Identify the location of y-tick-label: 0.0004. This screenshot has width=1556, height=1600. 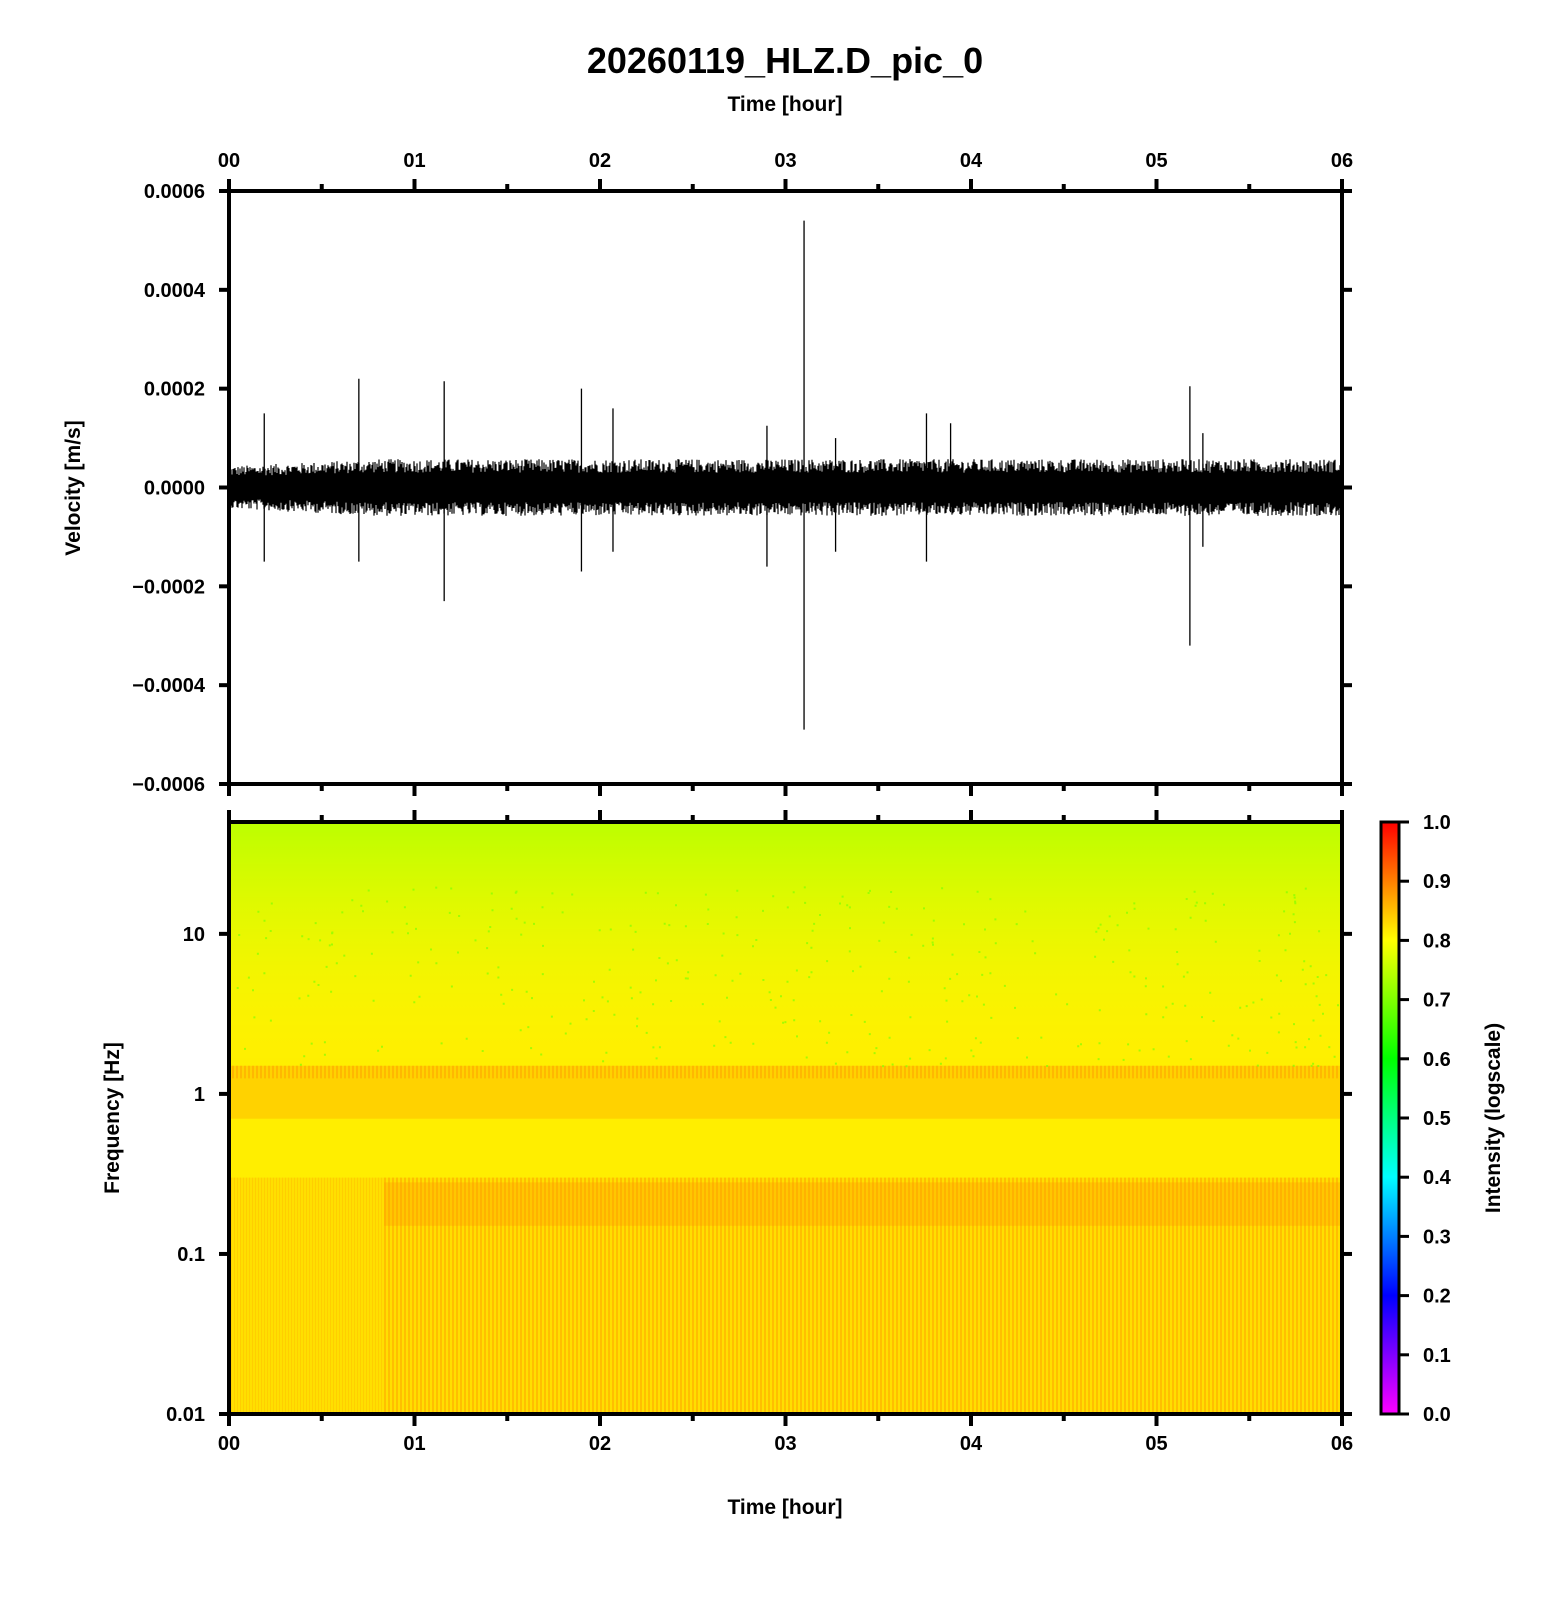
(175, 291).